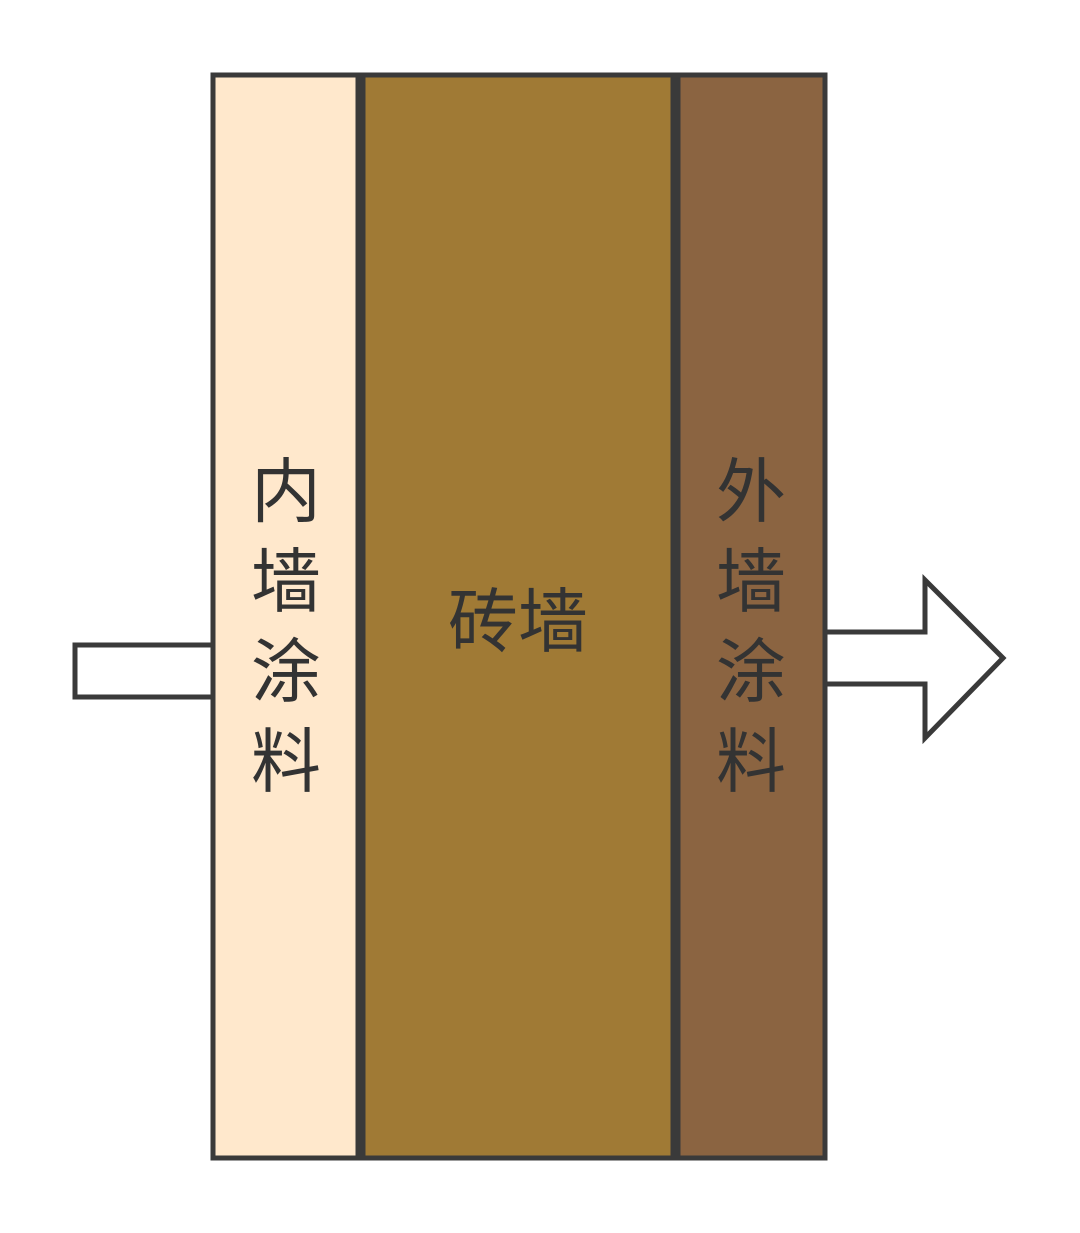  I want to click on outer-label-char: 外, so click(751, 492).